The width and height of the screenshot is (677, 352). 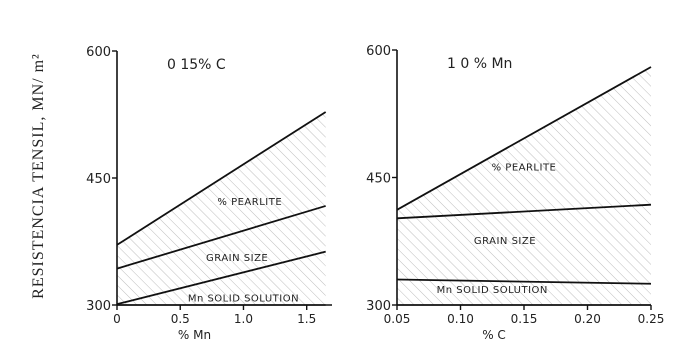 What do you see at coordinates (38, 176) in the screenshot?
I see `y-axis-label: RESISTENCIA TENSIL, MN/ m²` at bounding box center [38, 176].